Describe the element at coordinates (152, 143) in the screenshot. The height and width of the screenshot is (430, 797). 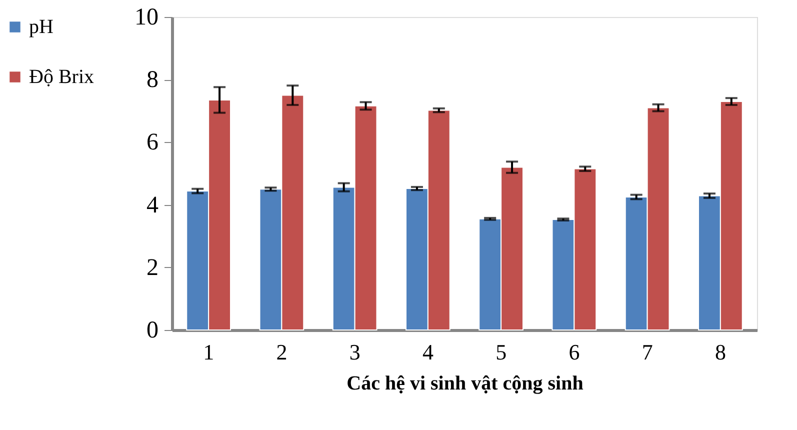
I see `y-tick-label: 6` at that location.